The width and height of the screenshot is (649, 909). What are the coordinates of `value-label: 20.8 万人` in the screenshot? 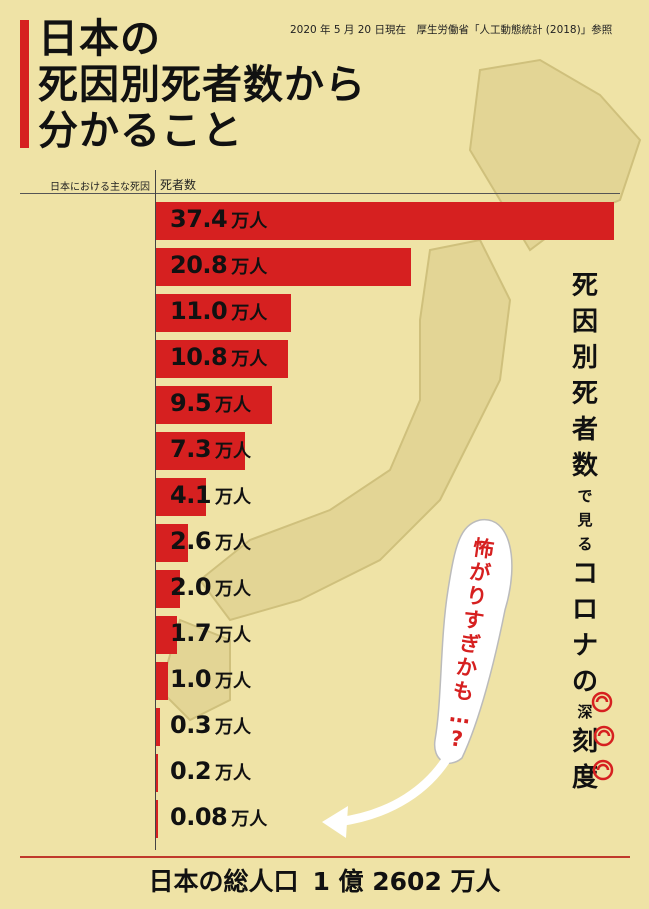 It's located at (219, 265).